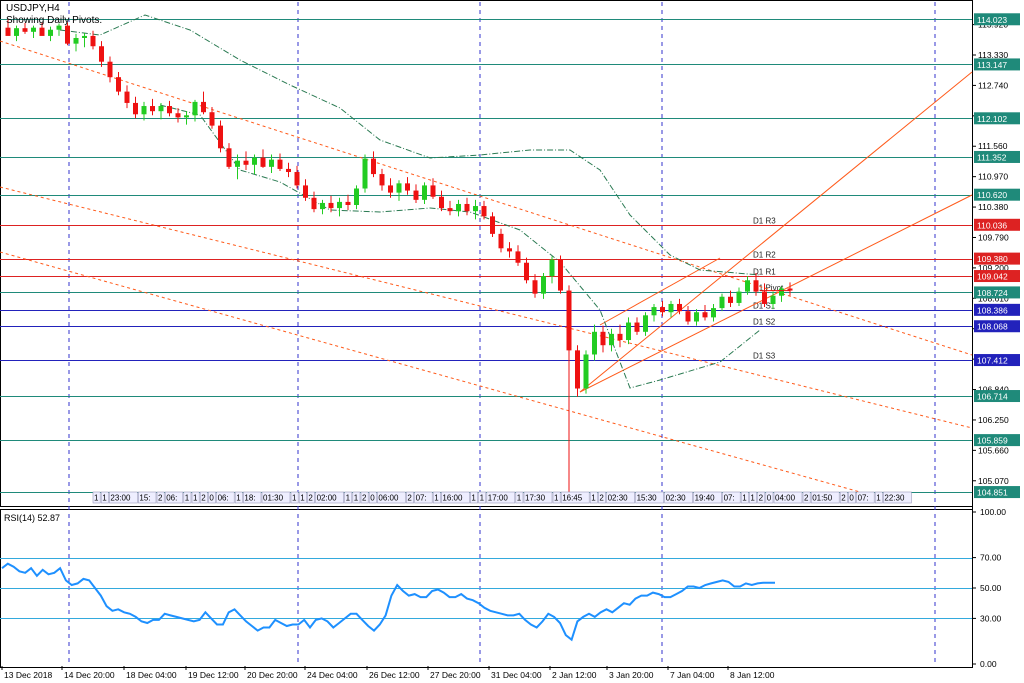 The height and width of the screenshot is (683, 1024). I want to click on chart-title: USDJPY,H4 Showing Daily Pivots., so click(54, 15).